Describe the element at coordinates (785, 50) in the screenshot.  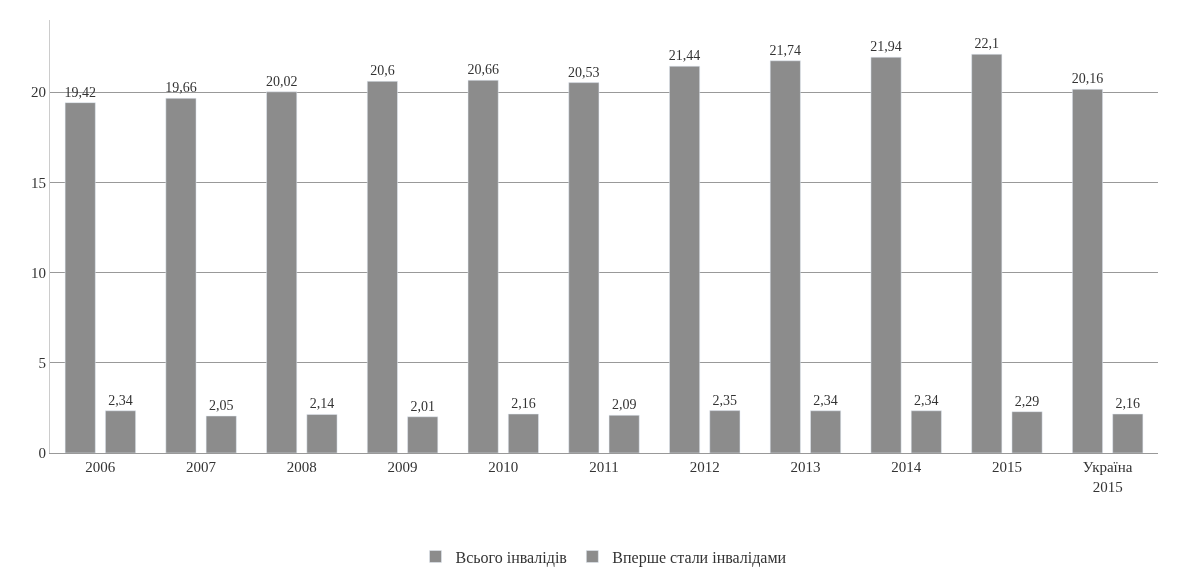
I see `data-label: 21,74` at that location.